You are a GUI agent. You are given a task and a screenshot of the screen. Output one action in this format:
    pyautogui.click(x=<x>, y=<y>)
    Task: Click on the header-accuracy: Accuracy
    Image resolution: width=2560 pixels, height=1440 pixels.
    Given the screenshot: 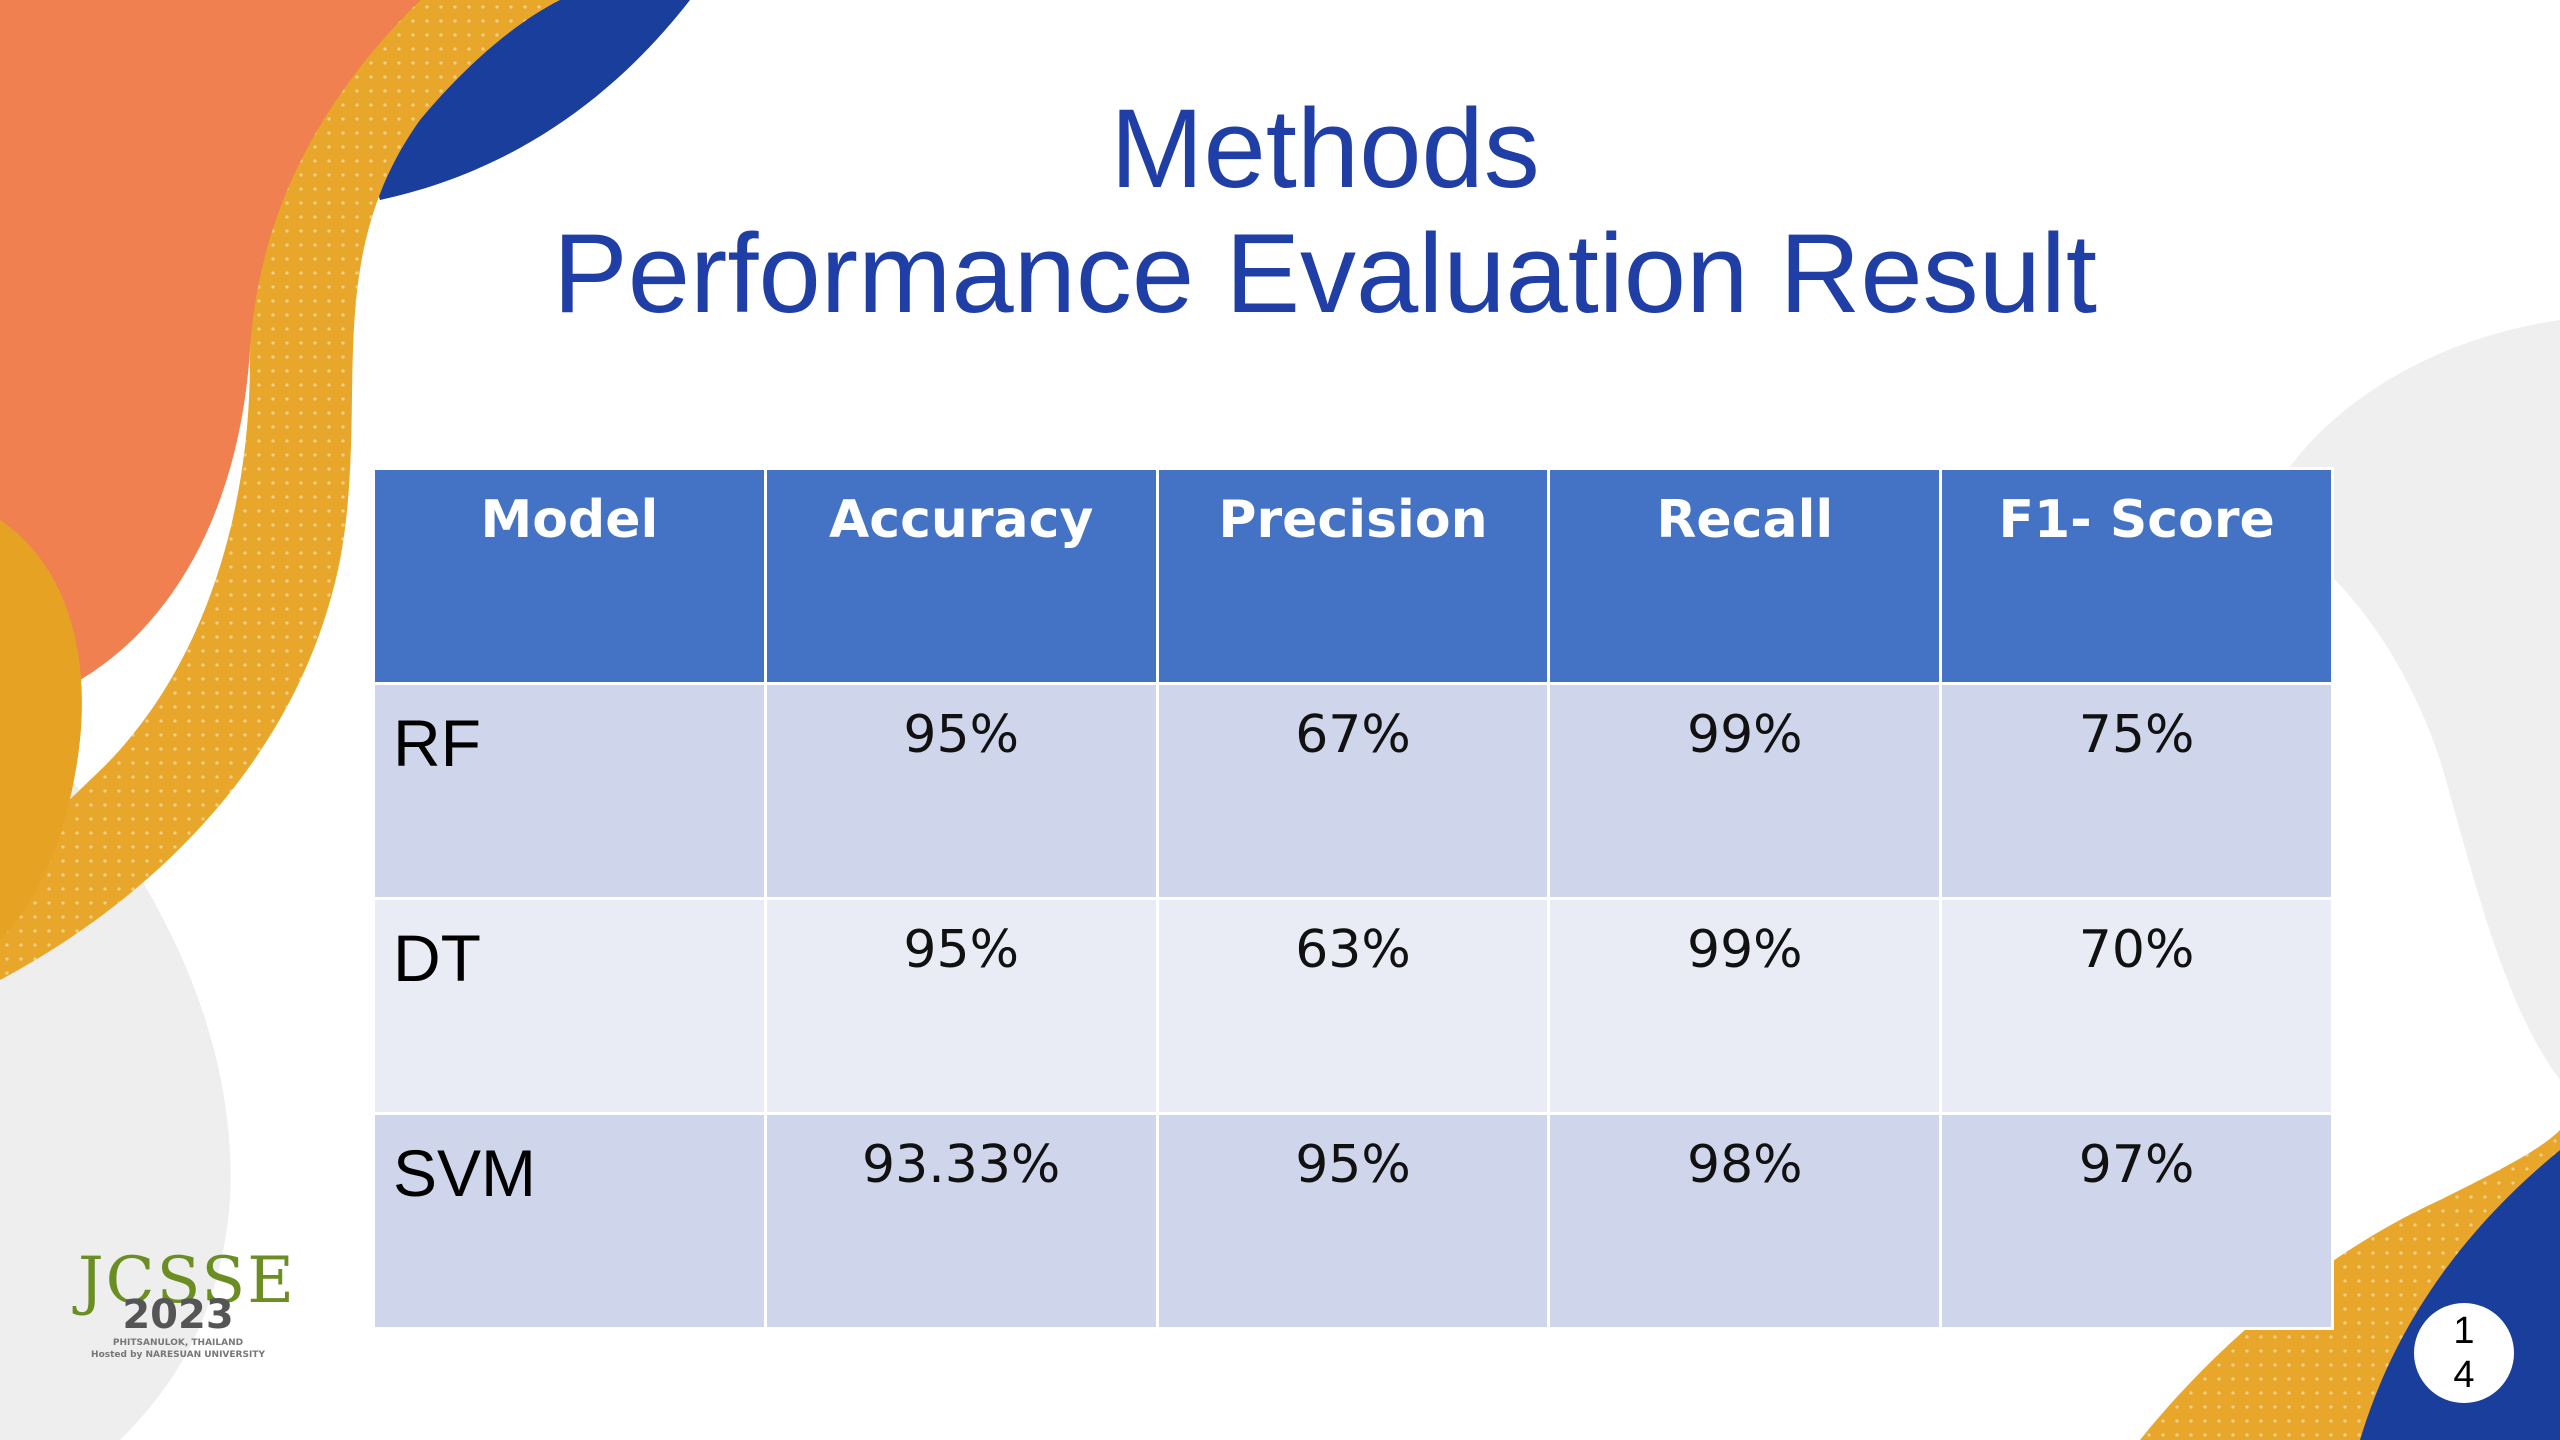 What is the action you would take?
    pyautogui.click(x=961, y=576)
    